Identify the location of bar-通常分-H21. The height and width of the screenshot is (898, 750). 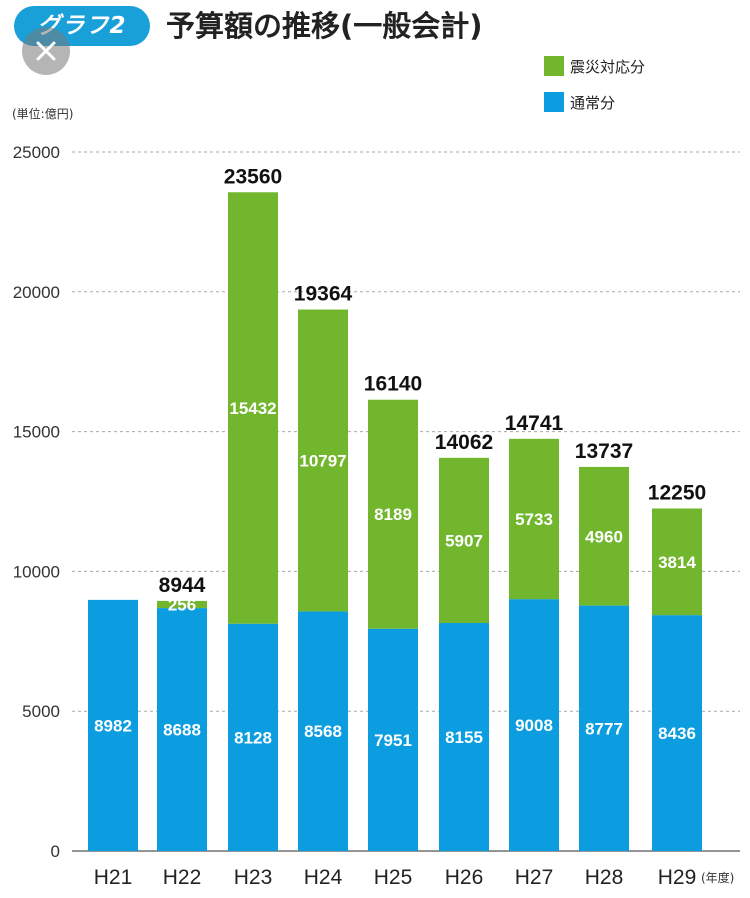
(113, 725).